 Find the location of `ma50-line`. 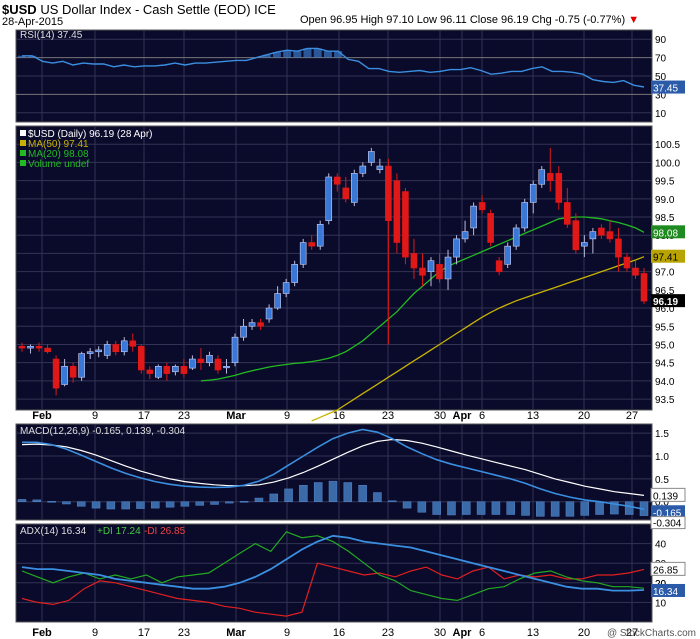

ma50-line is located at coordinates (478, 339).